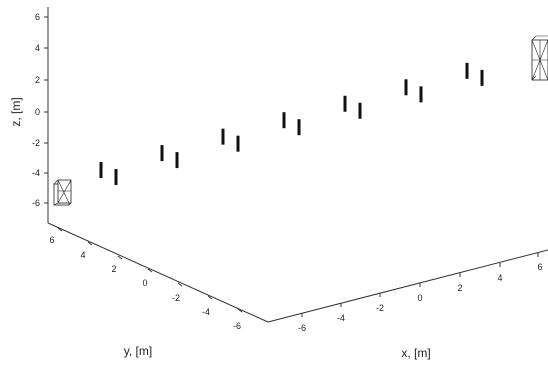 This screenshot has height=368, width=548. What do you see at coordinates (16, 111) in the screenshot?
I see `z-axis-title: z, [m]` at bounding box center [16, 111].